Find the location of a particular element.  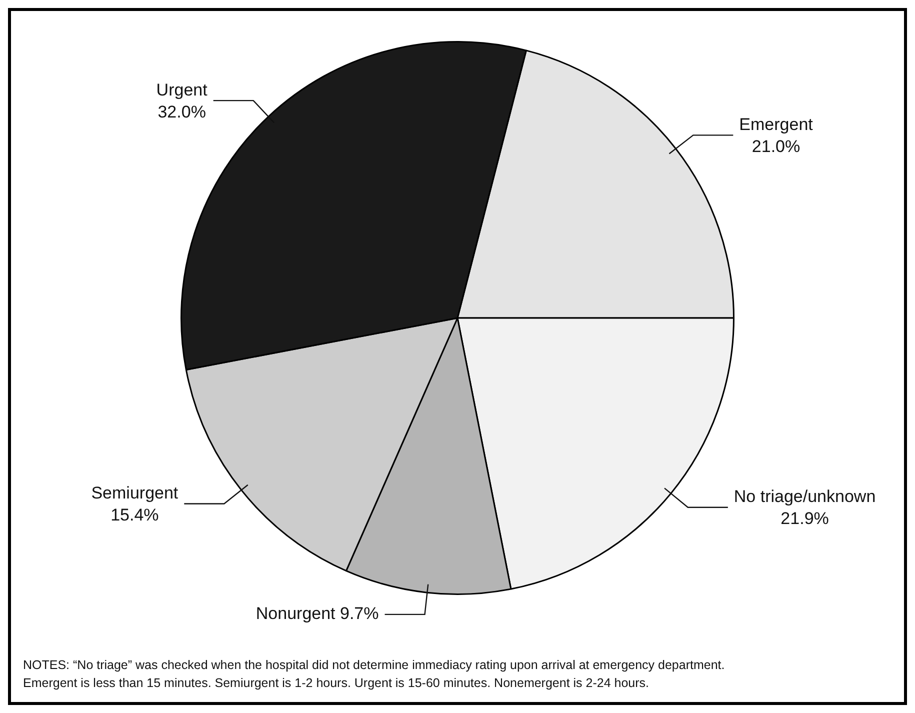

slice-label: Semiurgent is located at coordinates (134, 492).